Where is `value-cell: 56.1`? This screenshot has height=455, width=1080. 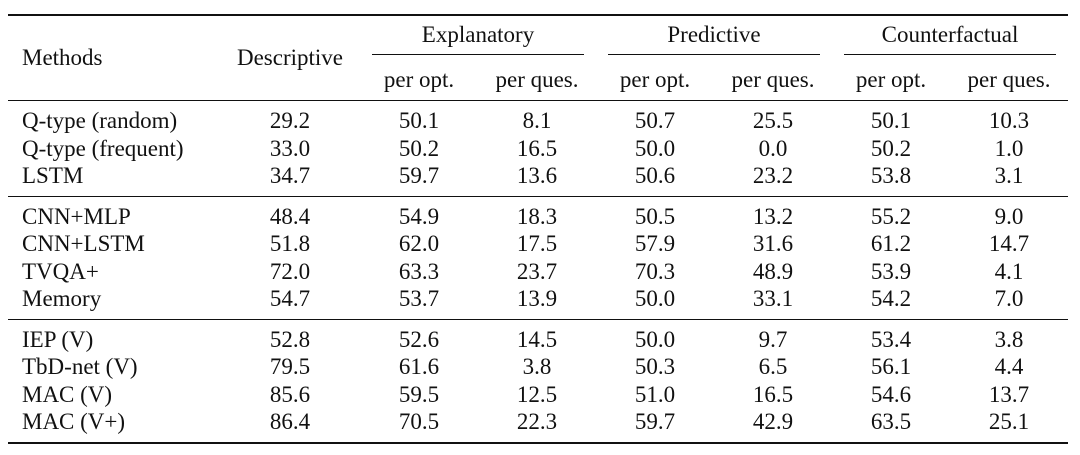
value-cell: 56.1 is located at coordinates (891, 366).